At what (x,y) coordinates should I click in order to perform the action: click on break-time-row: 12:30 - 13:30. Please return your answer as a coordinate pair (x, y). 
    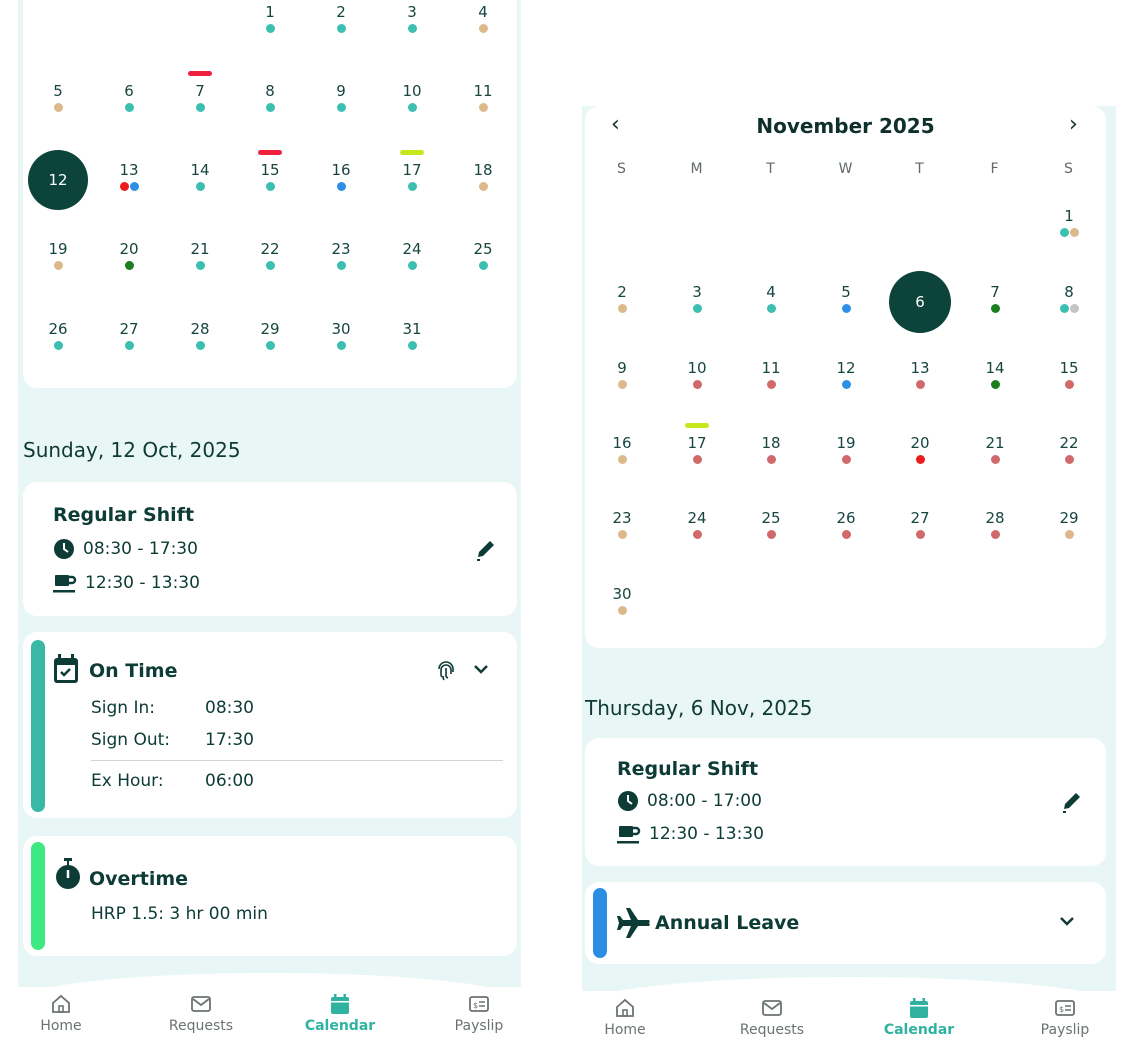
    Looking at the image, I should click on (126, 583).